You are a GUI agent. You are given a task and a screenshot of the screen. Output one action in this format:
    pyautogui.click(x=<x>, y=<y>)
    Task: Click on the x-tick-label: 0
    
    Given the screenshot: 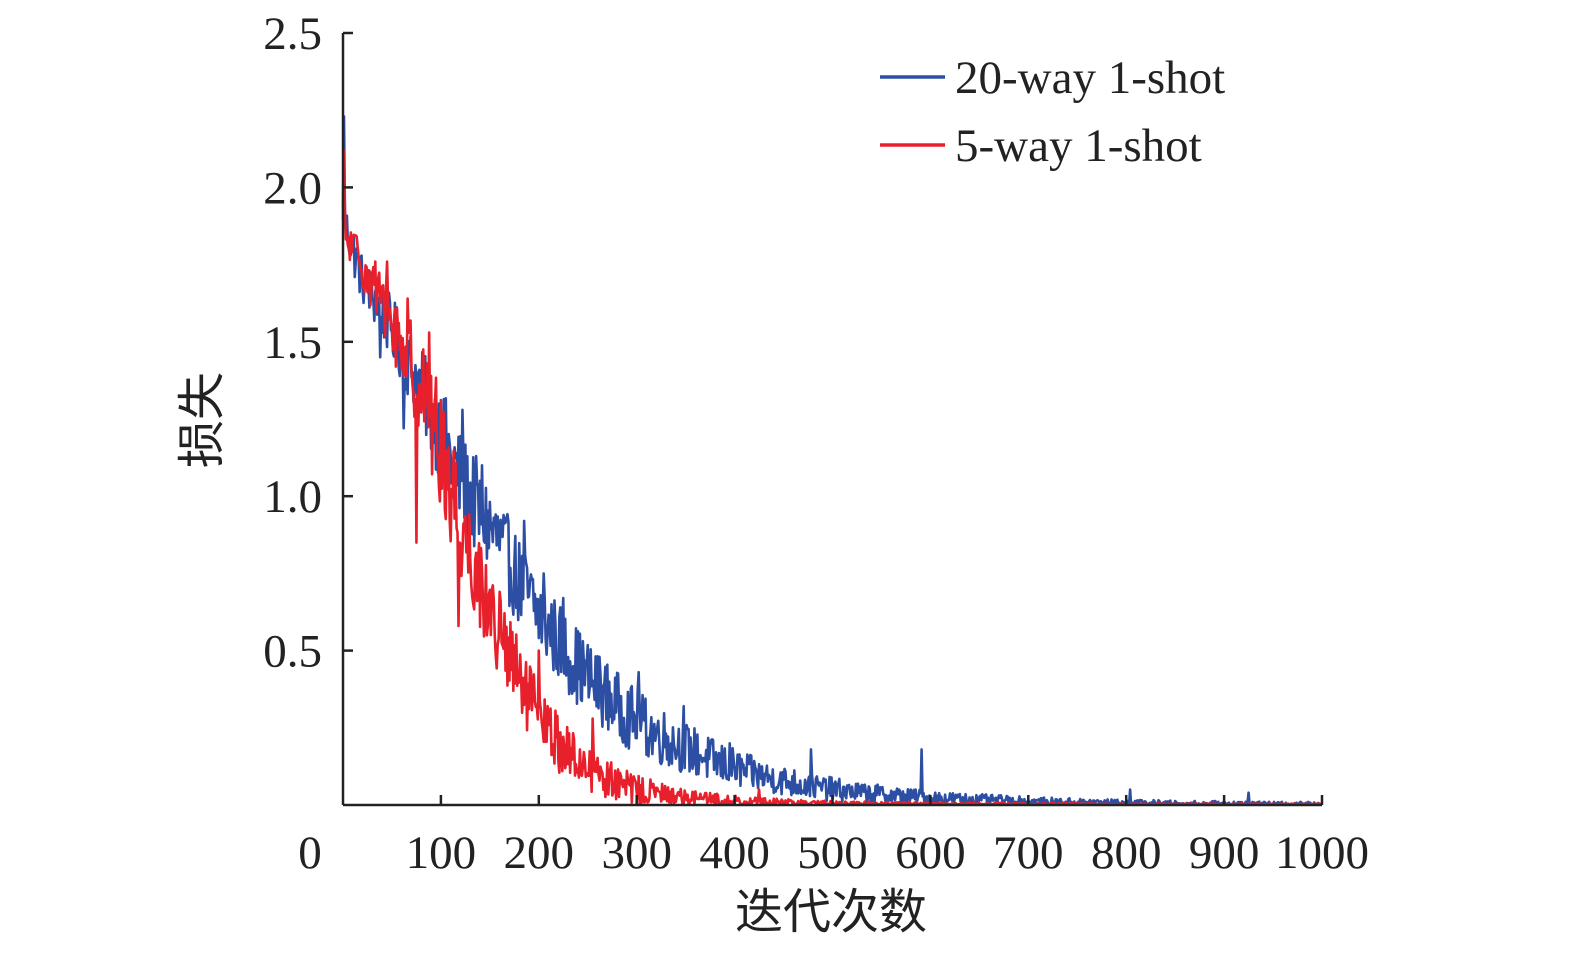 What is the action you would take?
    pyautogui.click(x=310, y=853)
    